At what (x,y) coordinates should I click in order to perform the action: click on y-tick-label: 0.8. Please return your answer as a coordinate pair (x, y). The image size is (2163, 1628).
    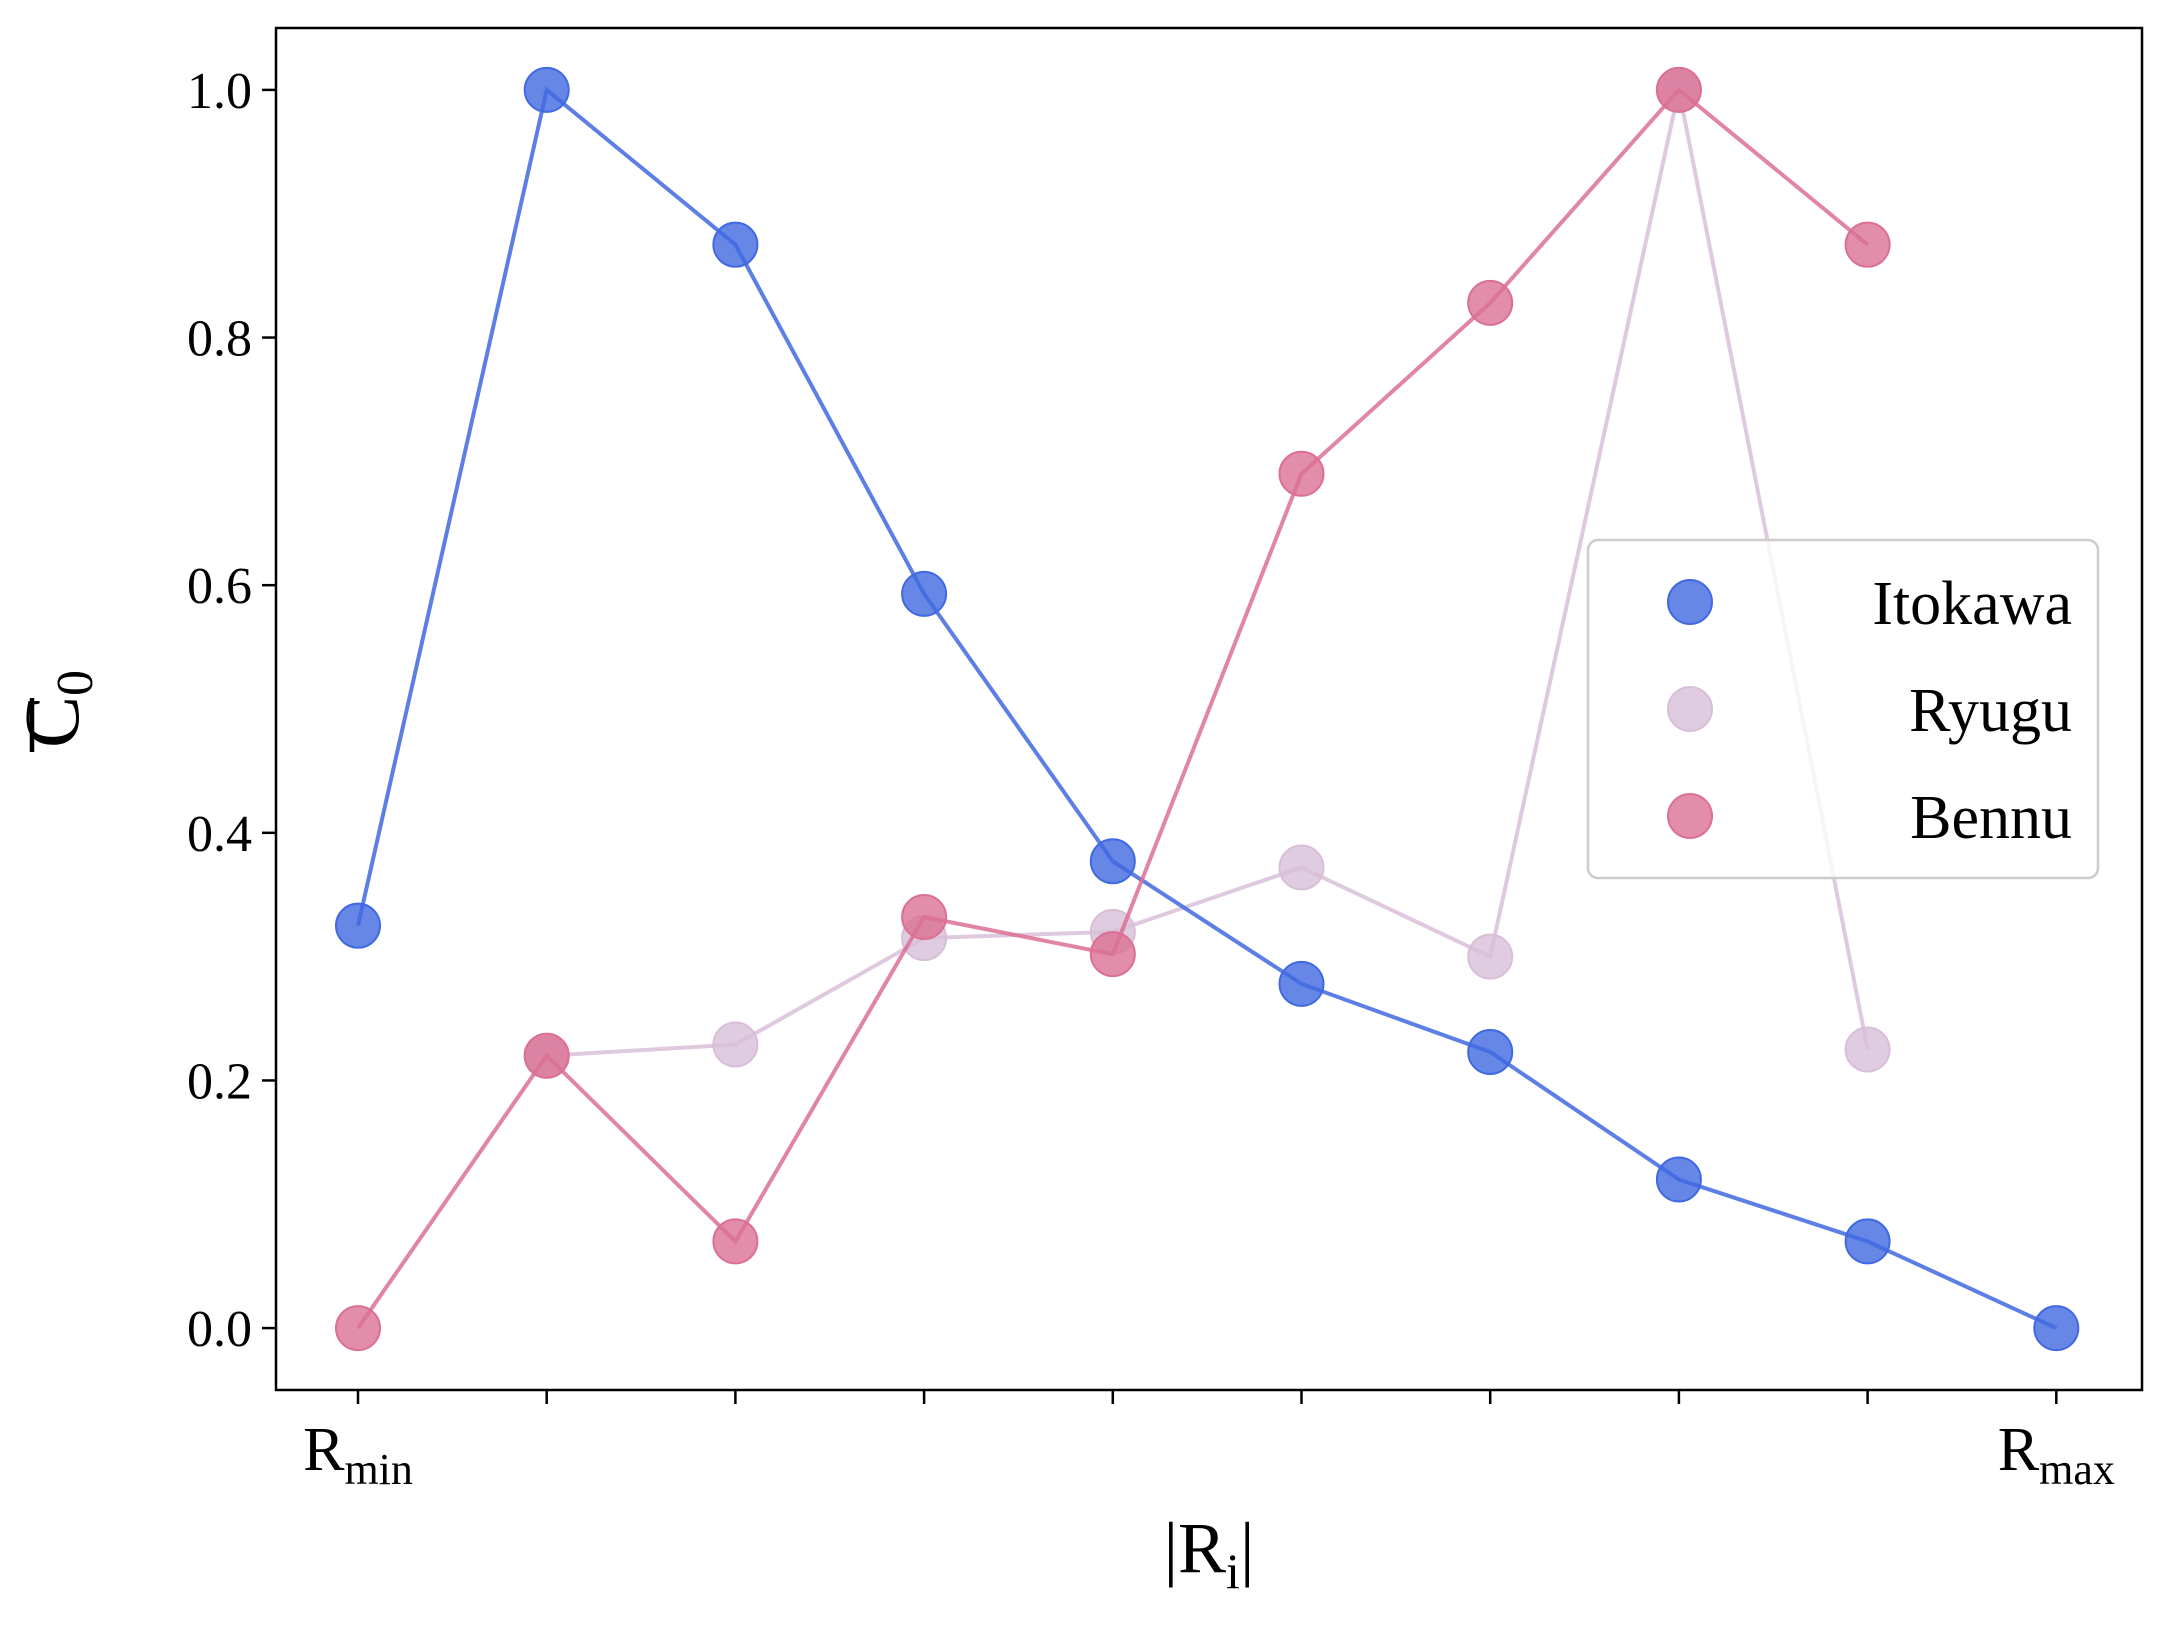
    Looking at the image, I should click on (219, 339).